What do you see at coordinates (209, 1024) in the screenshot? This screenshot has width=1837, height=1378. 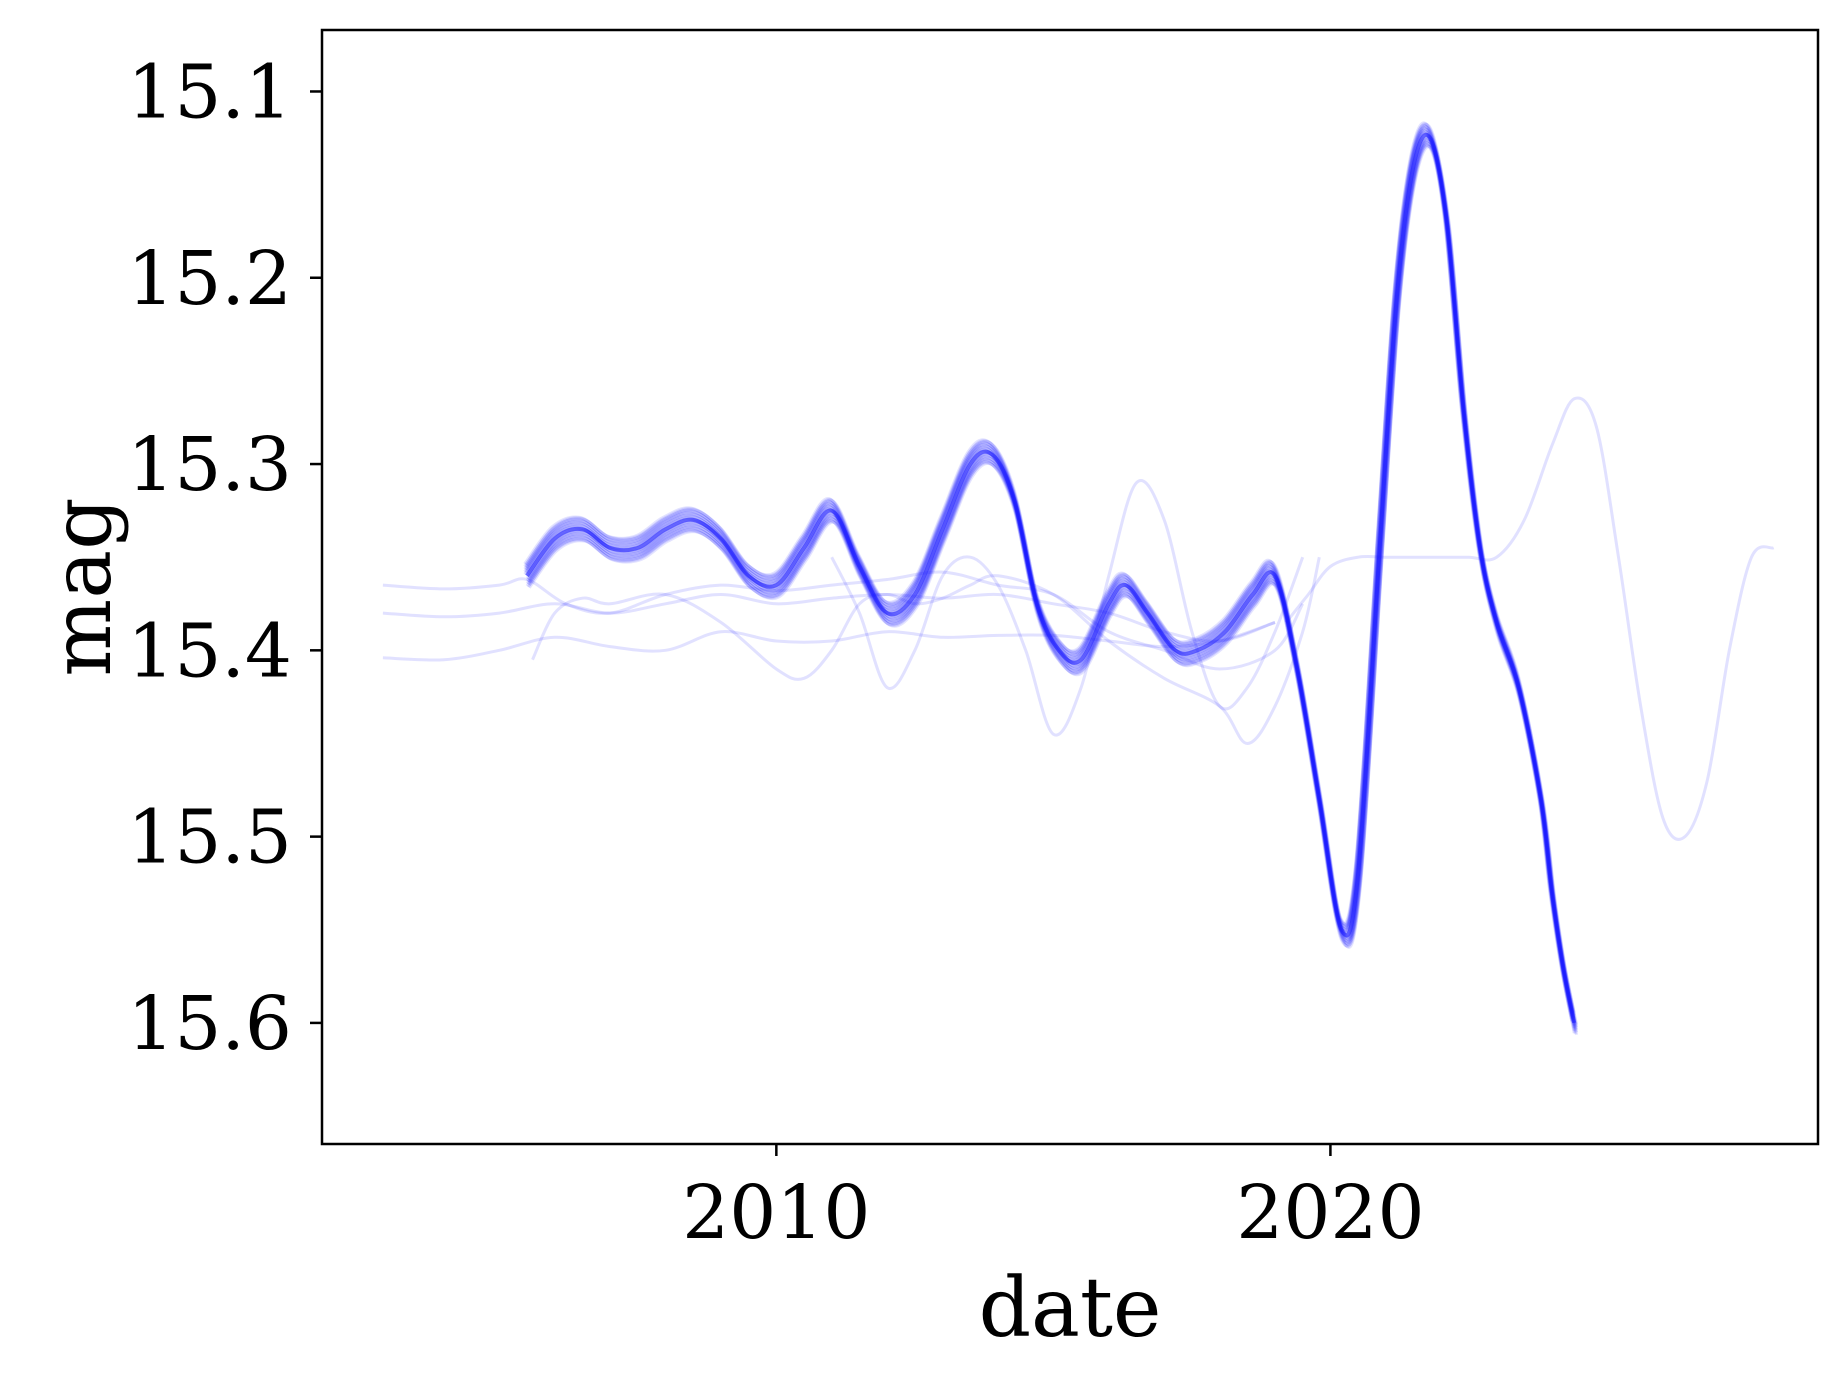 I see `y-tick-label-5: 15.6` at bounding box center [209, 1024].